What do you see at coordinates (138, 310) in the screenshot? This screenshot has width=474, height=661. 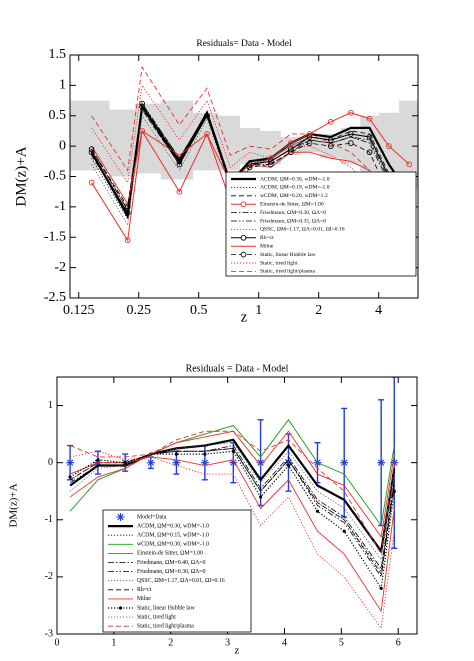 I see `x-tick-label: 0.25` at bounding box center [138, 310].